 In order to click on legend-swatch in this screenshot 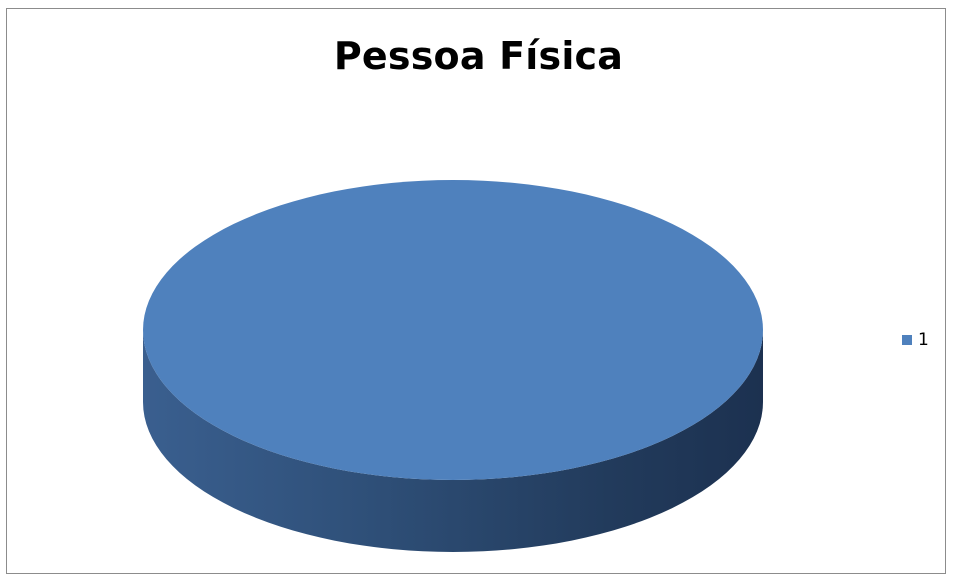, I will do `click(907, 340)`.